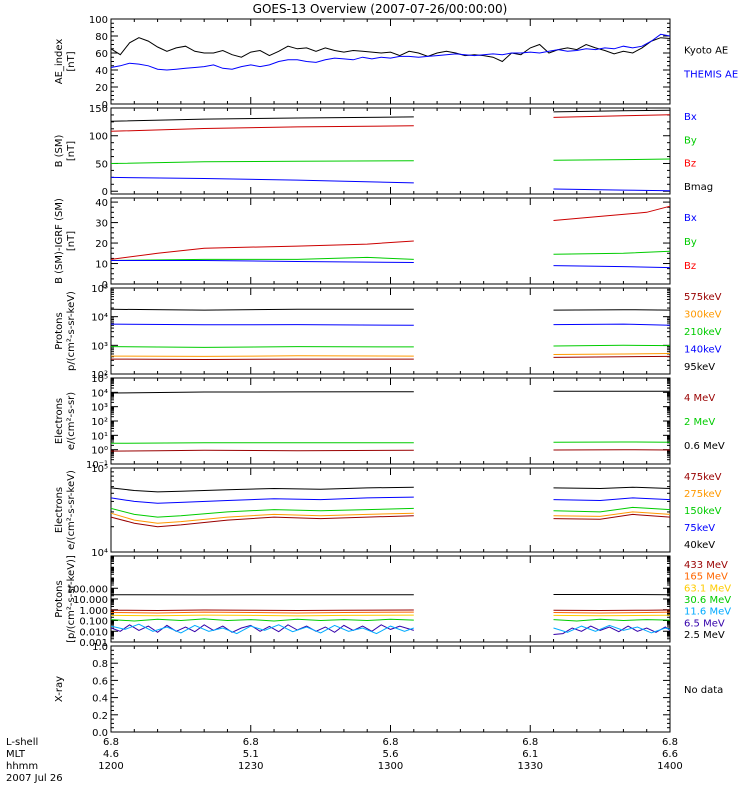 Image resolution: width=750 pixels, height=804 pixels. Describe the element at coordinates (59, 150) in the screenshot. I see `y-axis-label-bsm: B (SM)` at that location.